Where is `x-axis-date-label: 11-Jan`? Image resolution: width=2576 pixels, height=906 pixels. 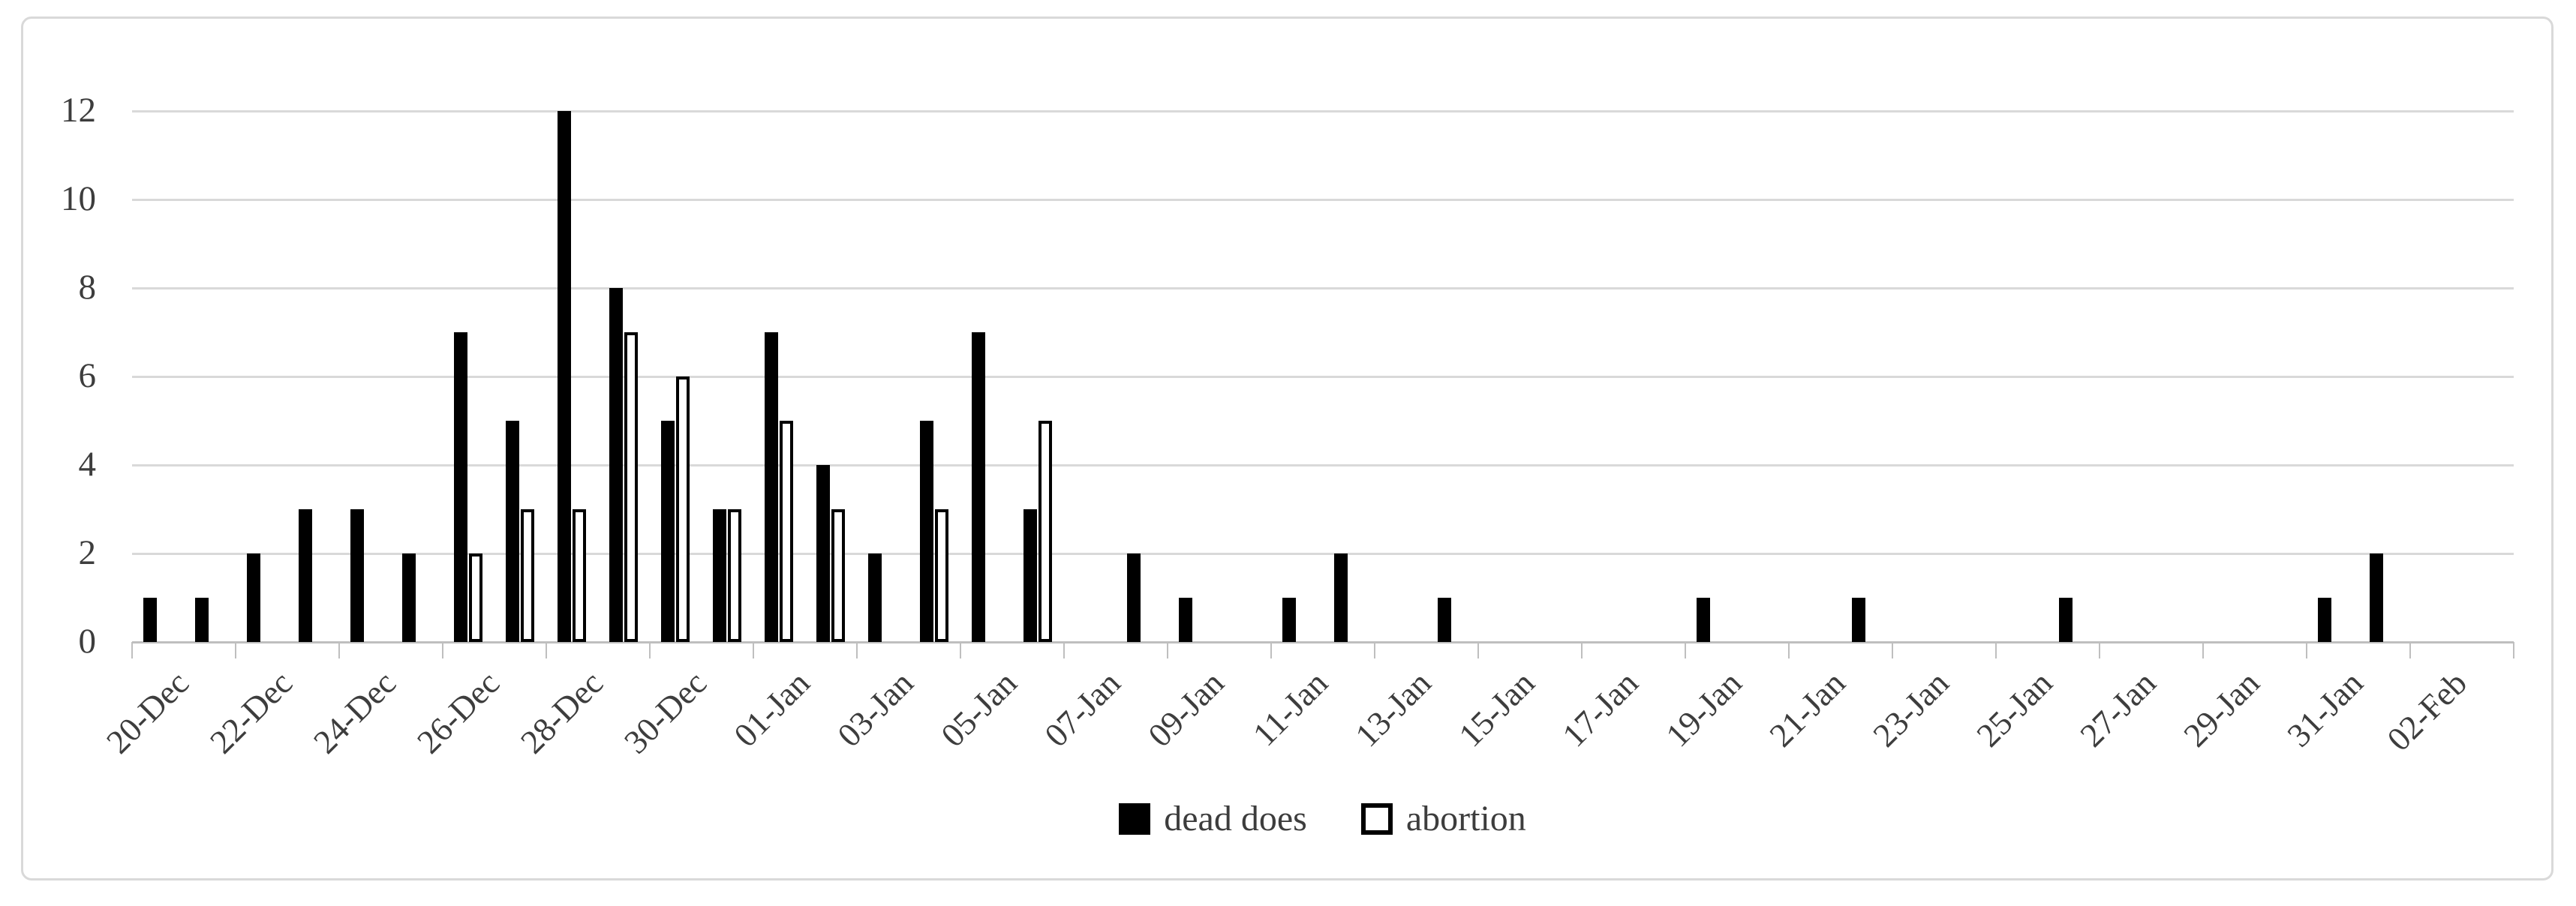
x-axis-date-label: 11-Jan is located at coordinates (1290, 709).